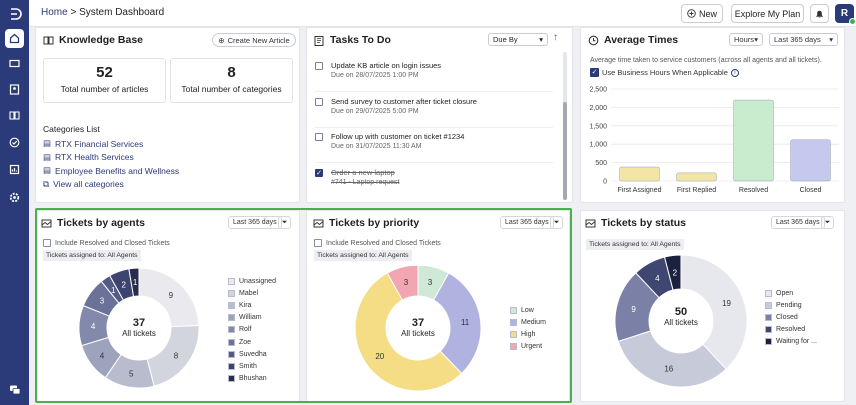 The image size is (856, 405). What do you see at coordinates (14, 63) in the screenshot?
I see `tickets-icon` at bounding box center [14, 63].